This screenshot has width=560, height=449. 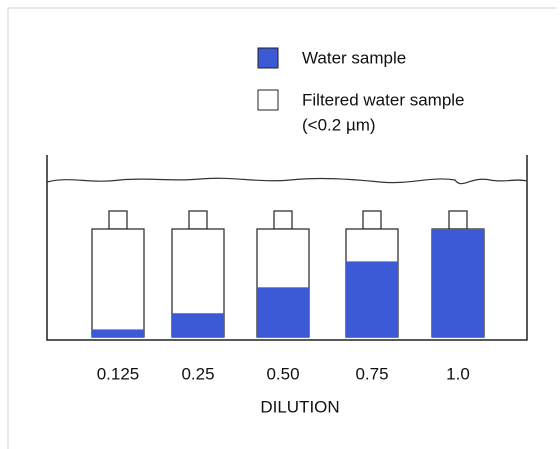 I want to click on legend-label: Water sample, so click(x=354, y=57).